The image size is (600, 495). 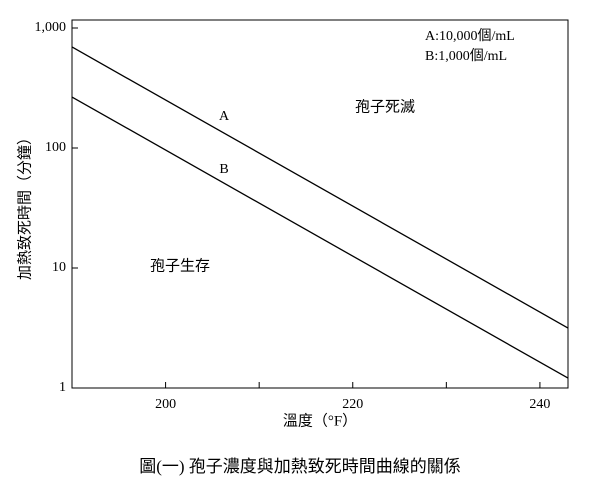 What do you see at coordinates (165, 404) in the screenshot?
I see `x-tick-label: 200` at bounding box center [165, 404].